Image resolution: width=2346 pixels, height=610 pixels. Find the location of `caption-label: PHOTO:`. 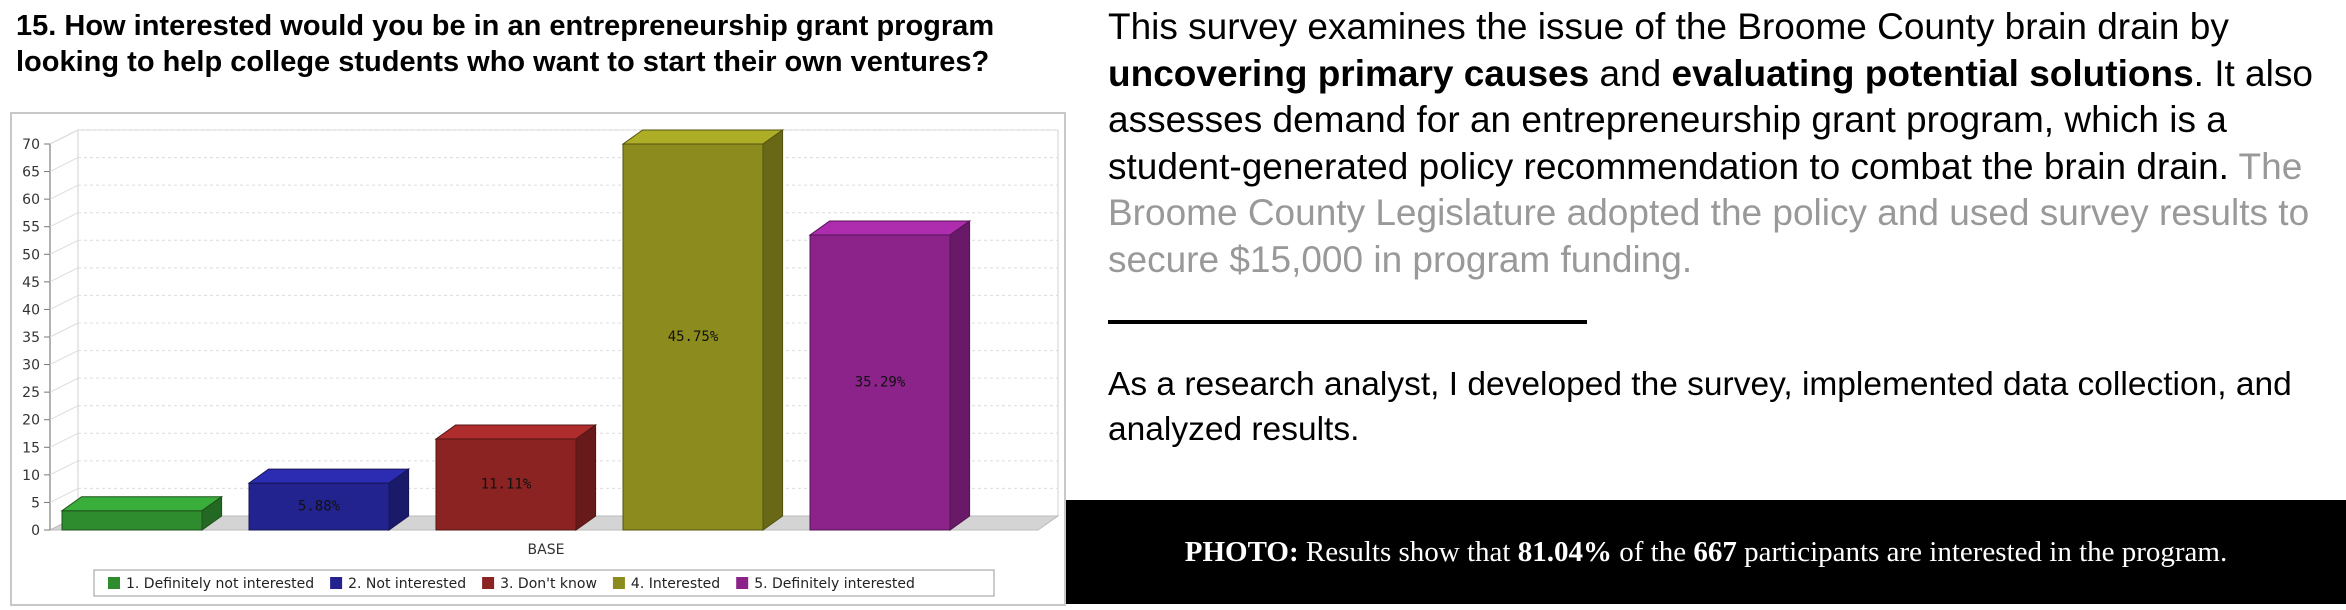

caption-label: PHOTO: is located at coordinates (1241, 551).